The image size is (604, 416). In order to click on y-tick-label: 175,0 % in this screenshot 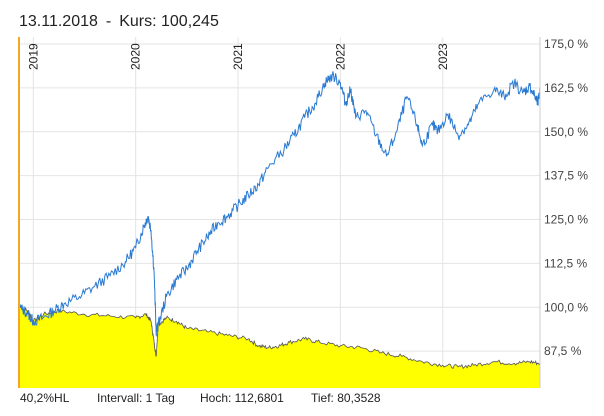, I will do `click(566, 44)`.